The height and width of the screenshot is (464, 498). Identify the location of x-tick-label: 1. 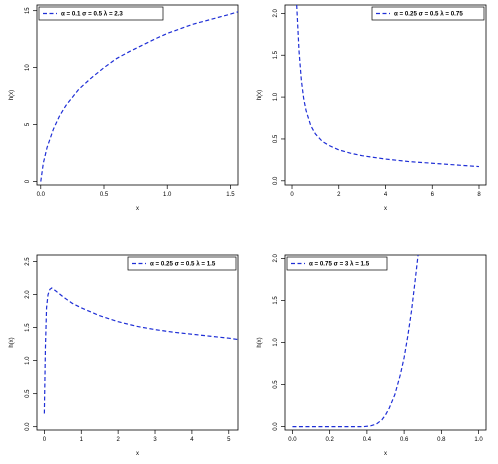
(82, 440).